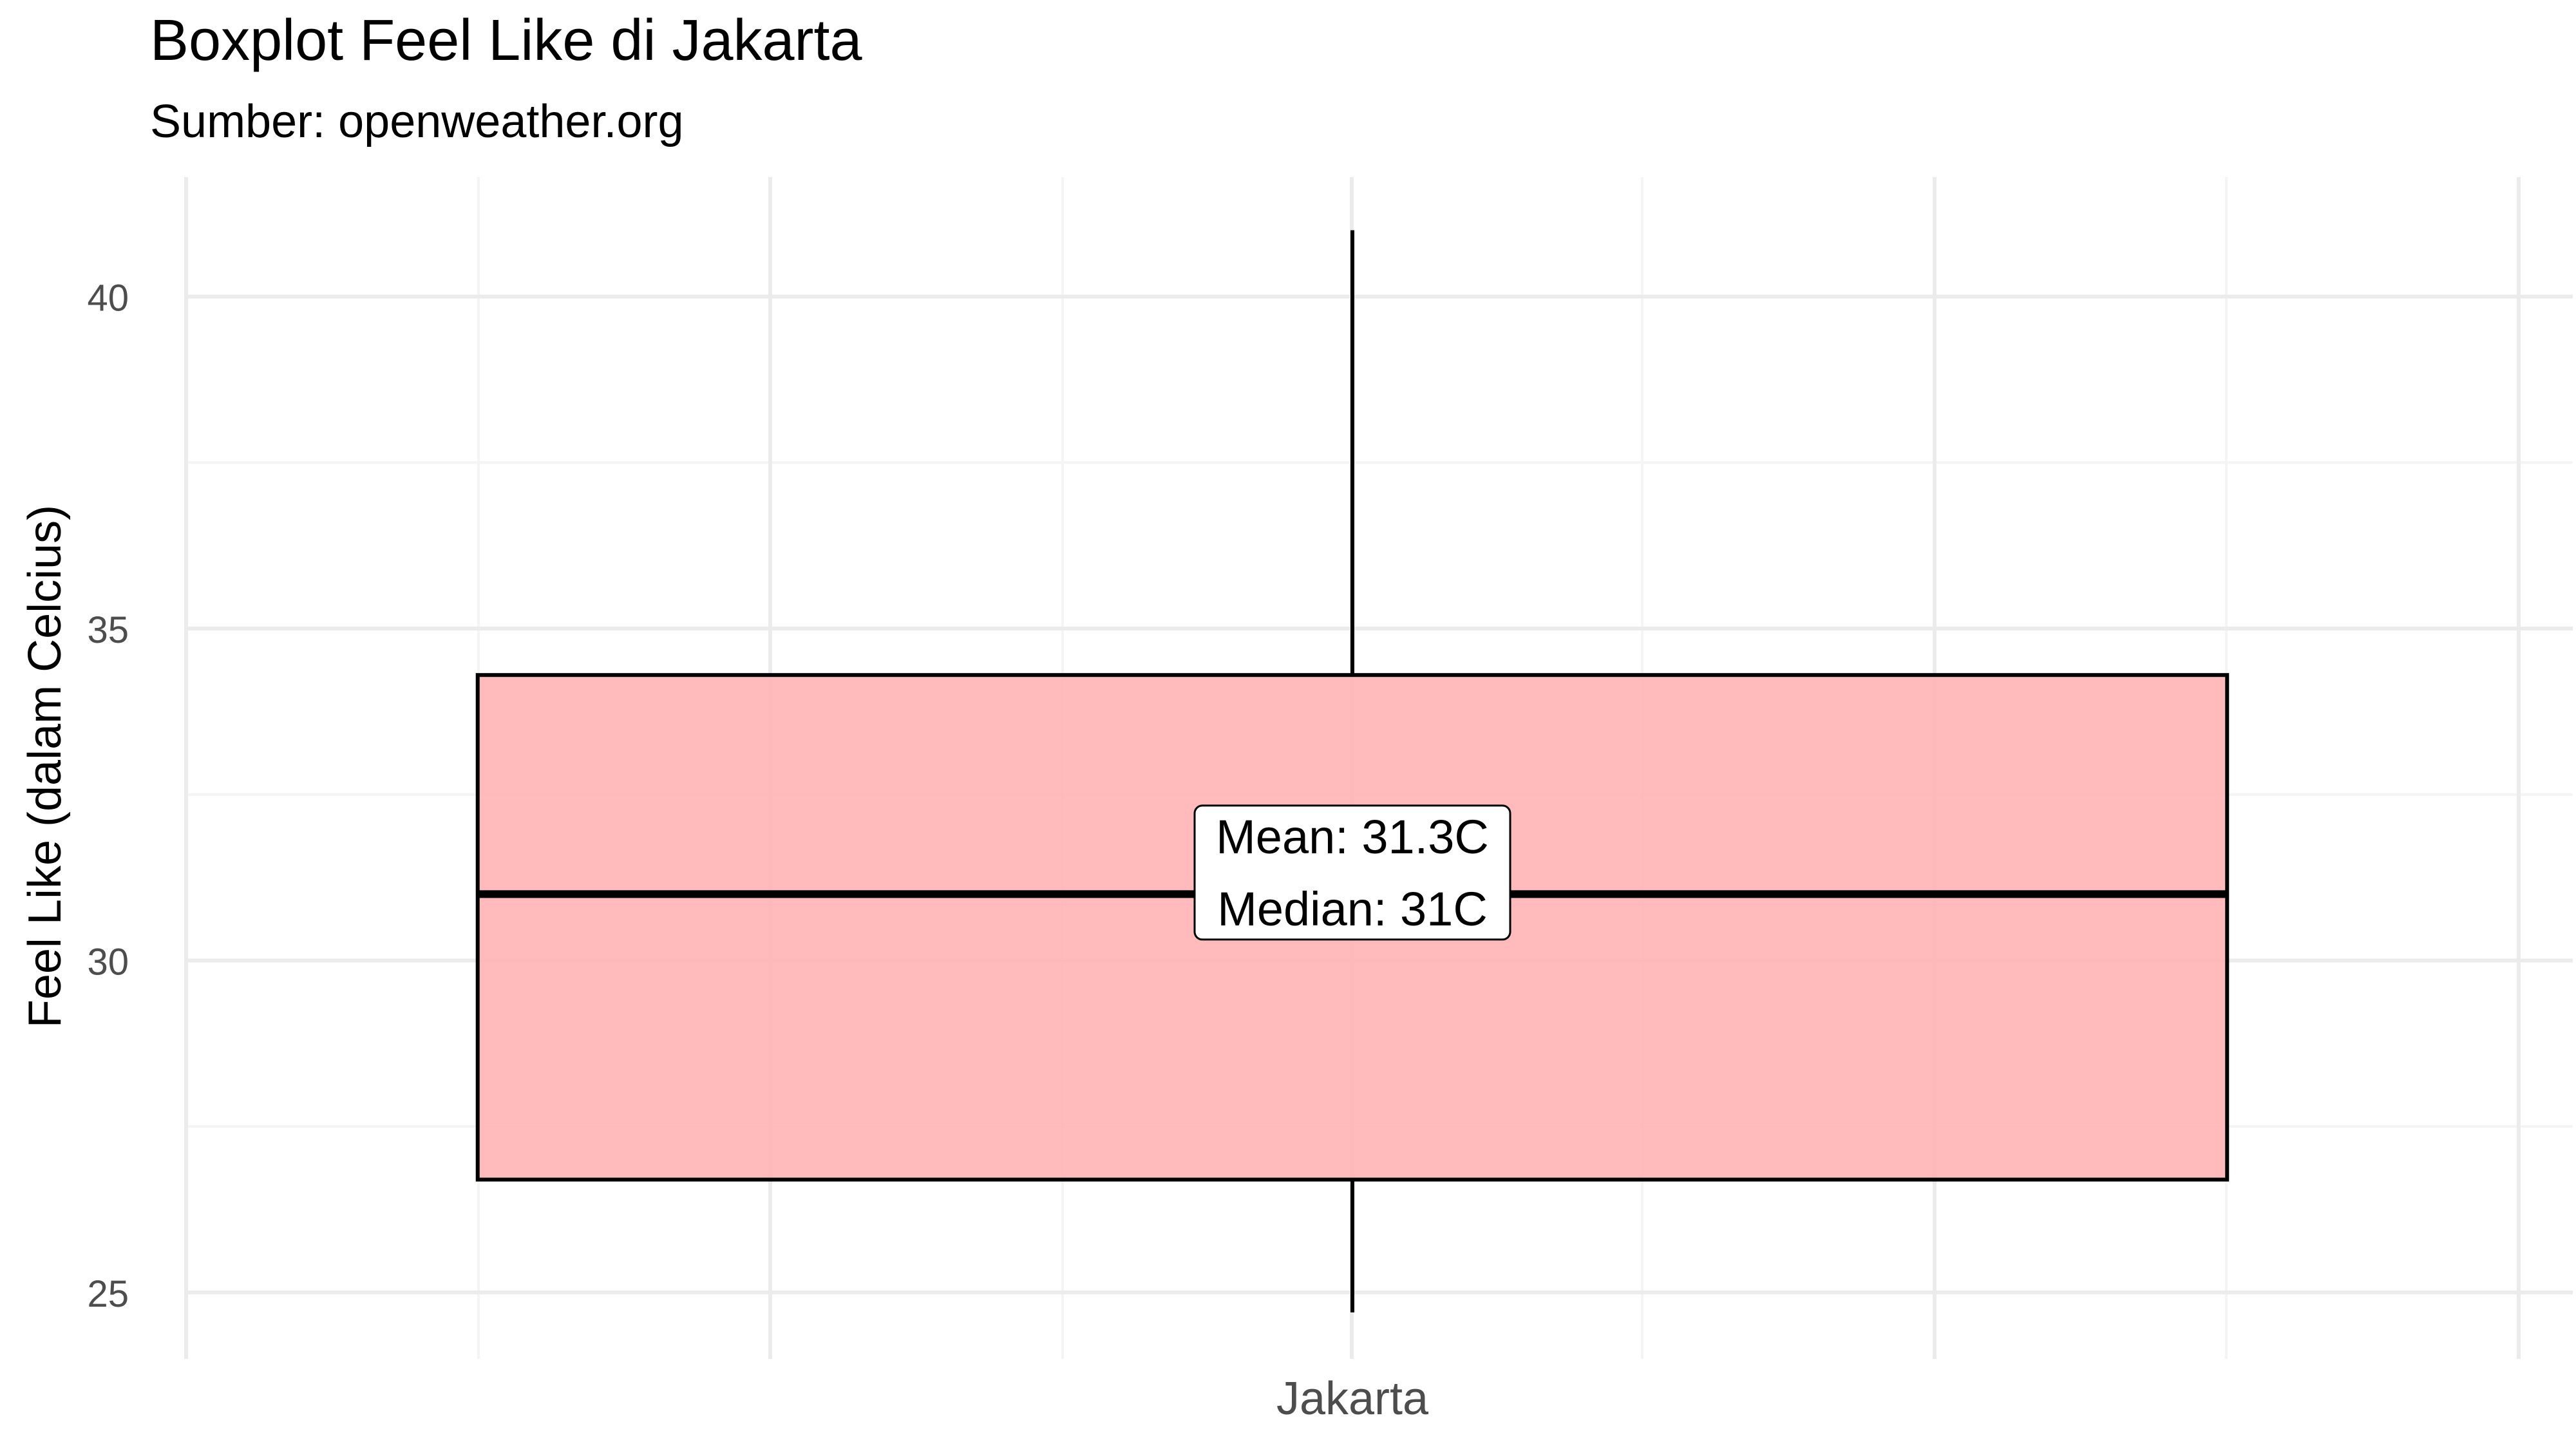 The height and width of the screenshot is (1449, 2576). Describe the element at coordinates (108, 630) in the screenshot. I see `y-tick-label: 35` at that location.